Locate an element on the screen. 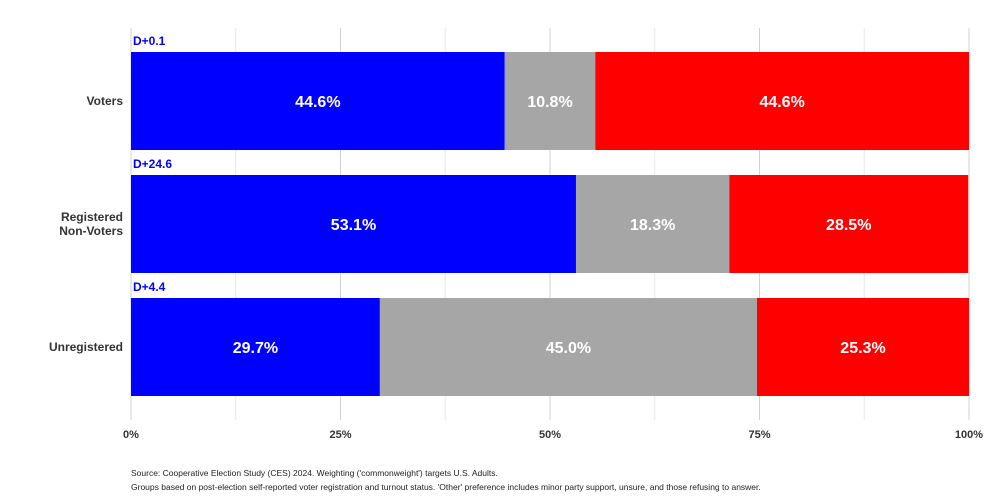 This screenshot has height=500, width=1000. x-tick-label: 50% is located at coordinates (550, 435).